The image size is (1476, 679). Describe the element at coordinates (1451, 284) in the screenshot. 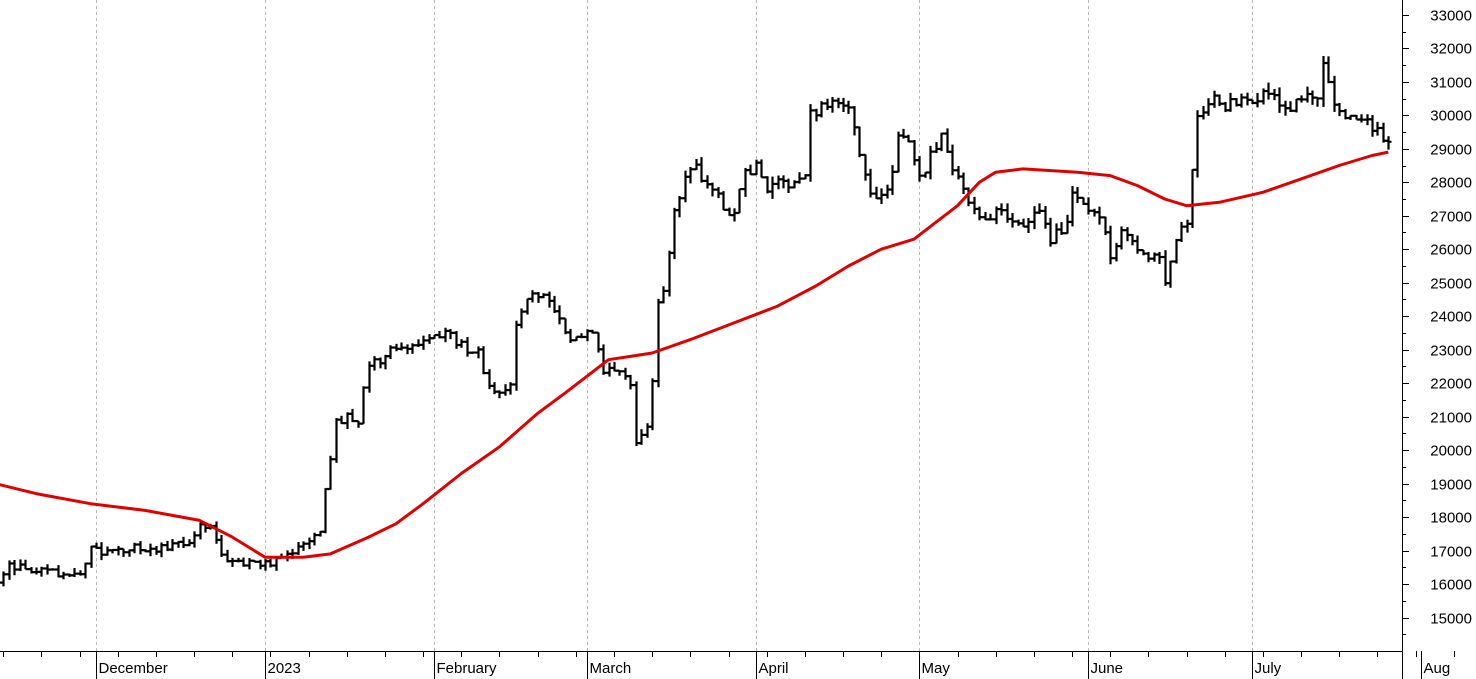

I see `y-tick-label-25000: 25000` at that location.